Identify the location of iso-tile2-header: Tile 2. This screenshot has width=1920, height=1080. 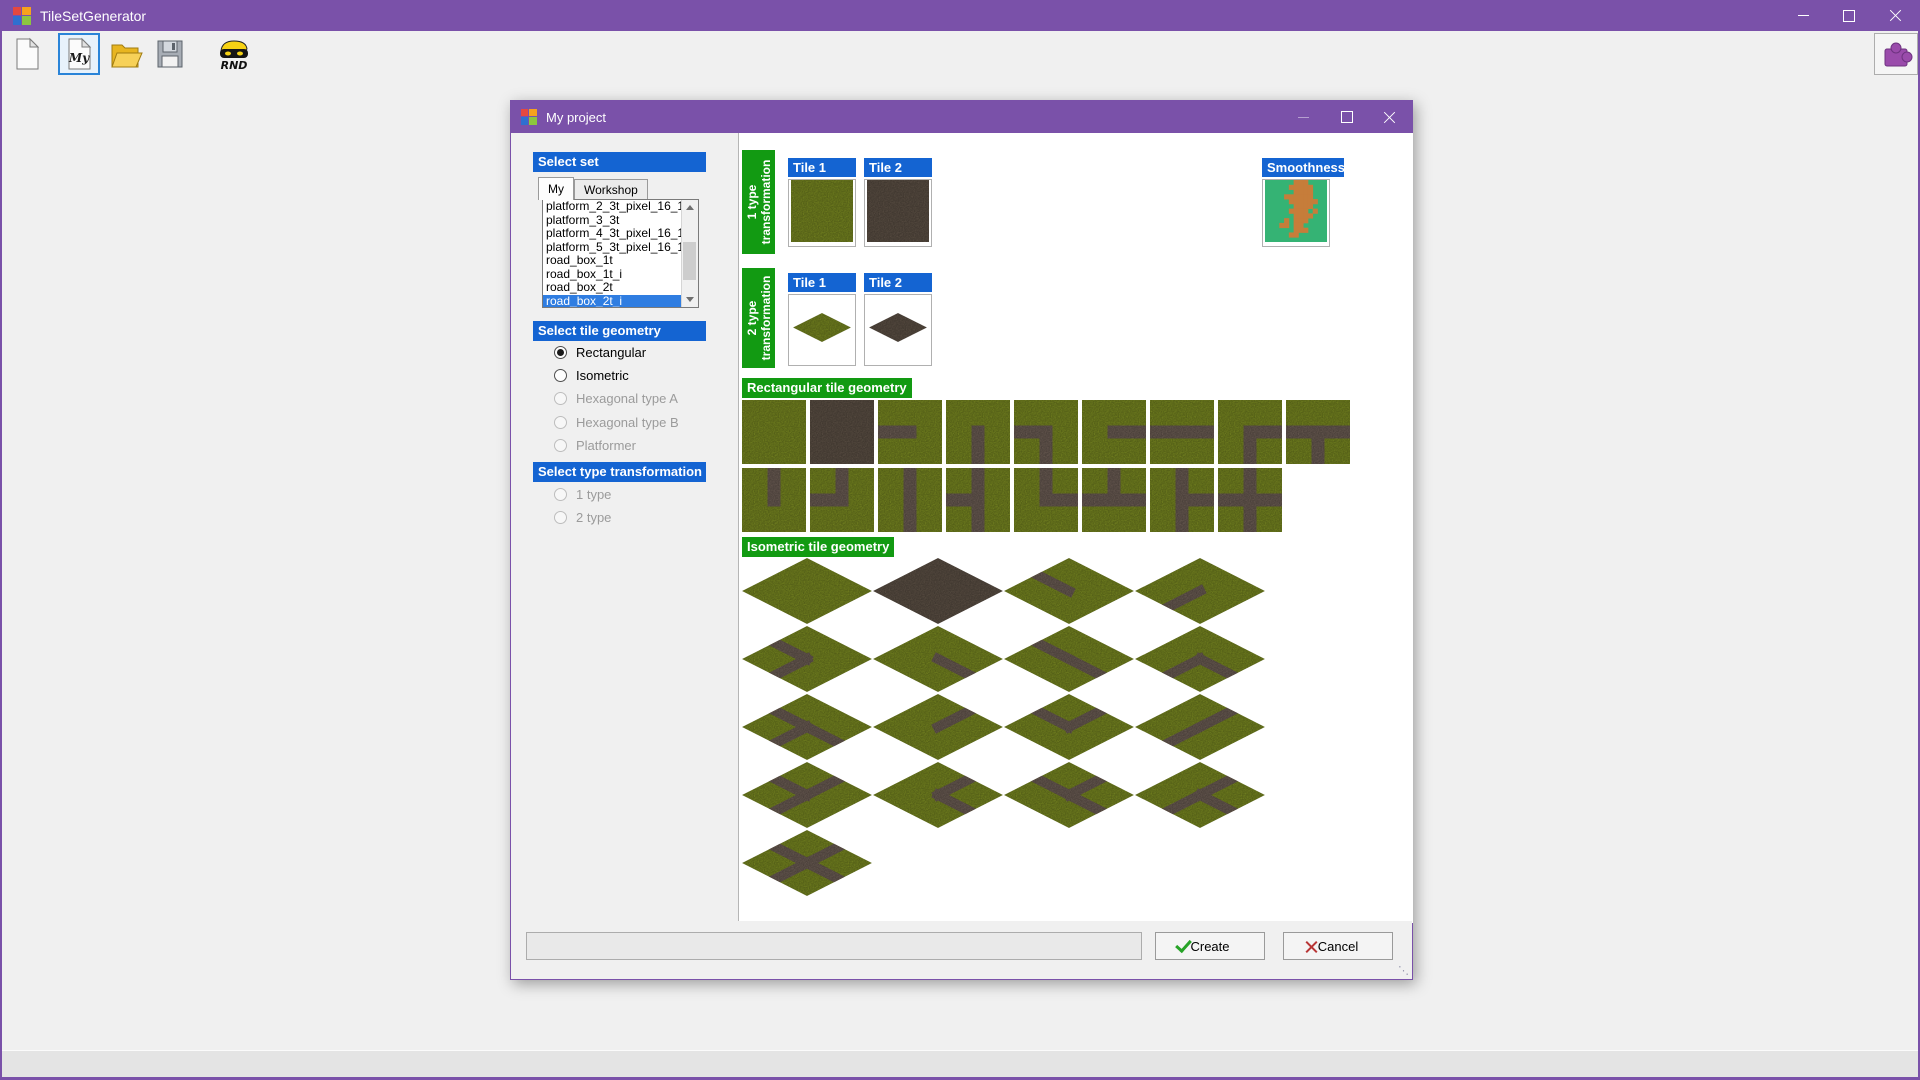
(898, 282).